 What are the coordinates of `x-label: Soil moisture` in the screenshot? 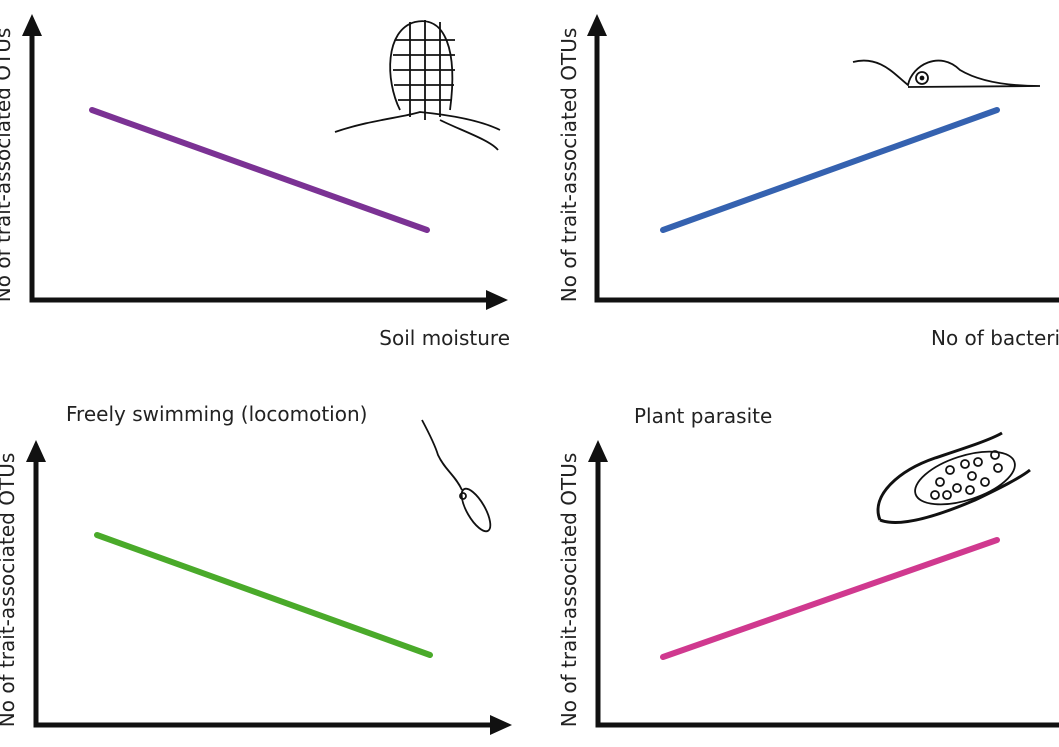 It's located at (444, 338).